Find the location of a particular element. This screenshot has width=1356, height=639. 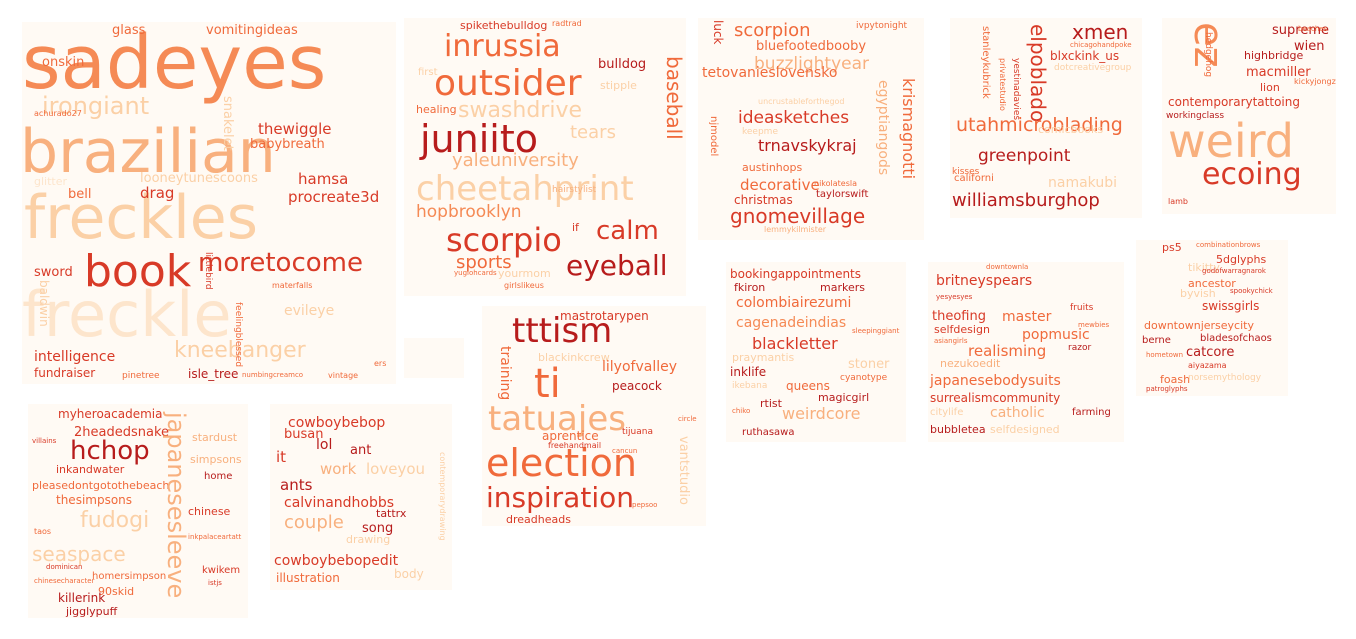

word: bubbletea is located at coordinates (958, 429).